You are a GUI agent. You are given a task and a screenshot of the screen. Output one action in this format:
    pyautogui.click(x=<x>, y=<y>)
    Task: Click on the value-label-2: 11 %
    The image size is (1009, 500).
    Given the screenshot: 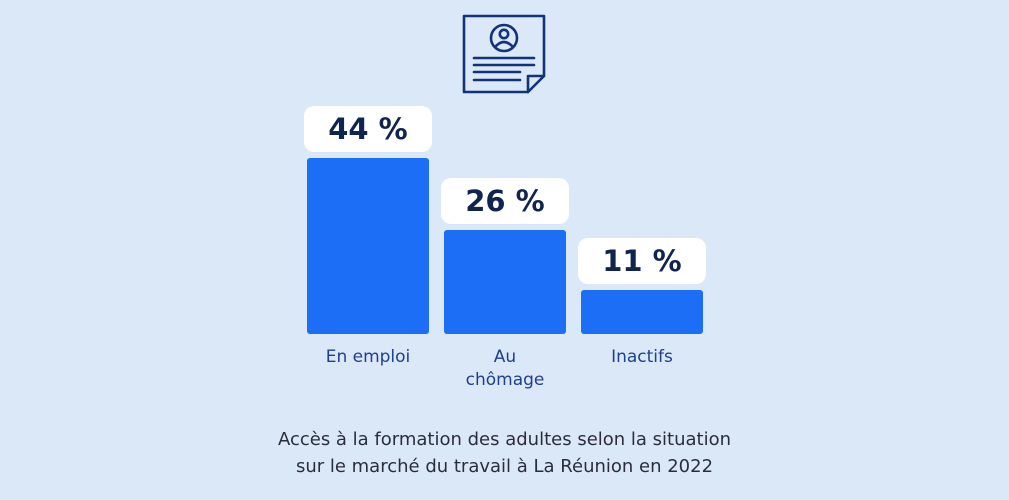 What is the action you would take?
    pyautogui.click(x=642, y=261)
    